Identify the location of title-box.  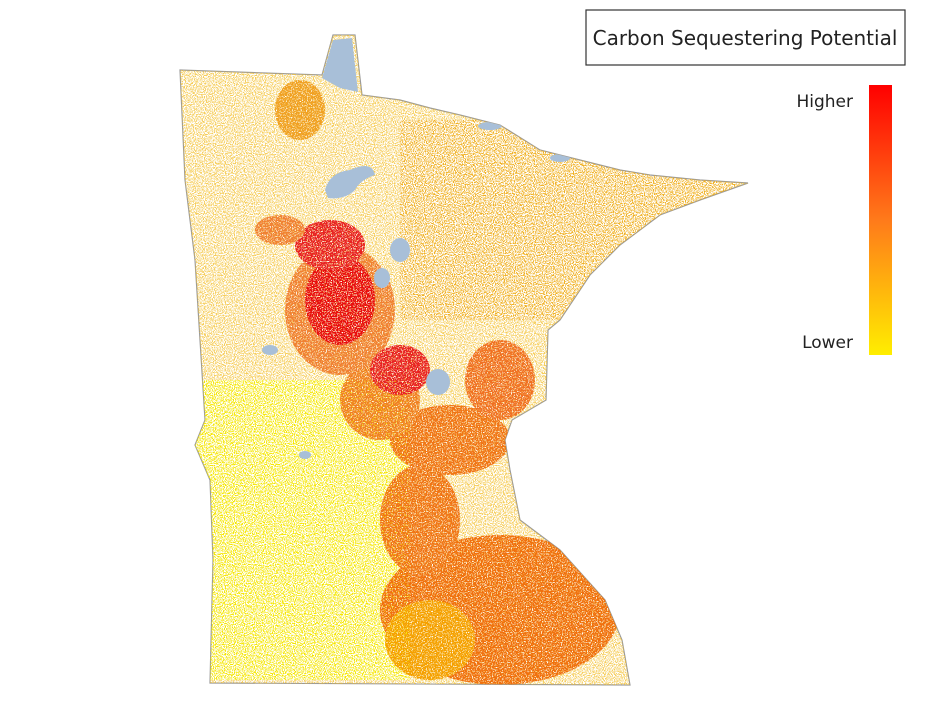
(745, 37).